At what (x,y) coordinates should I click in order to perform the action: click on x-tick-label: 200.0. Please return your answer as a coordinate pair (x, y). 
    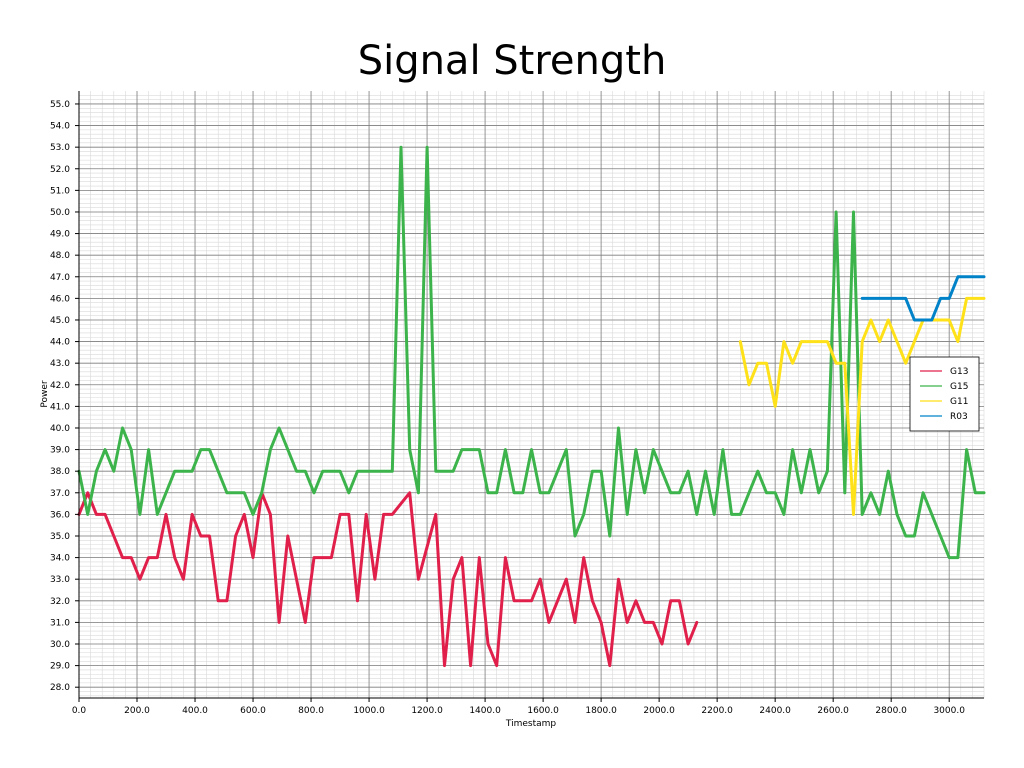
    Looking at the image, I should click on (137, 711).